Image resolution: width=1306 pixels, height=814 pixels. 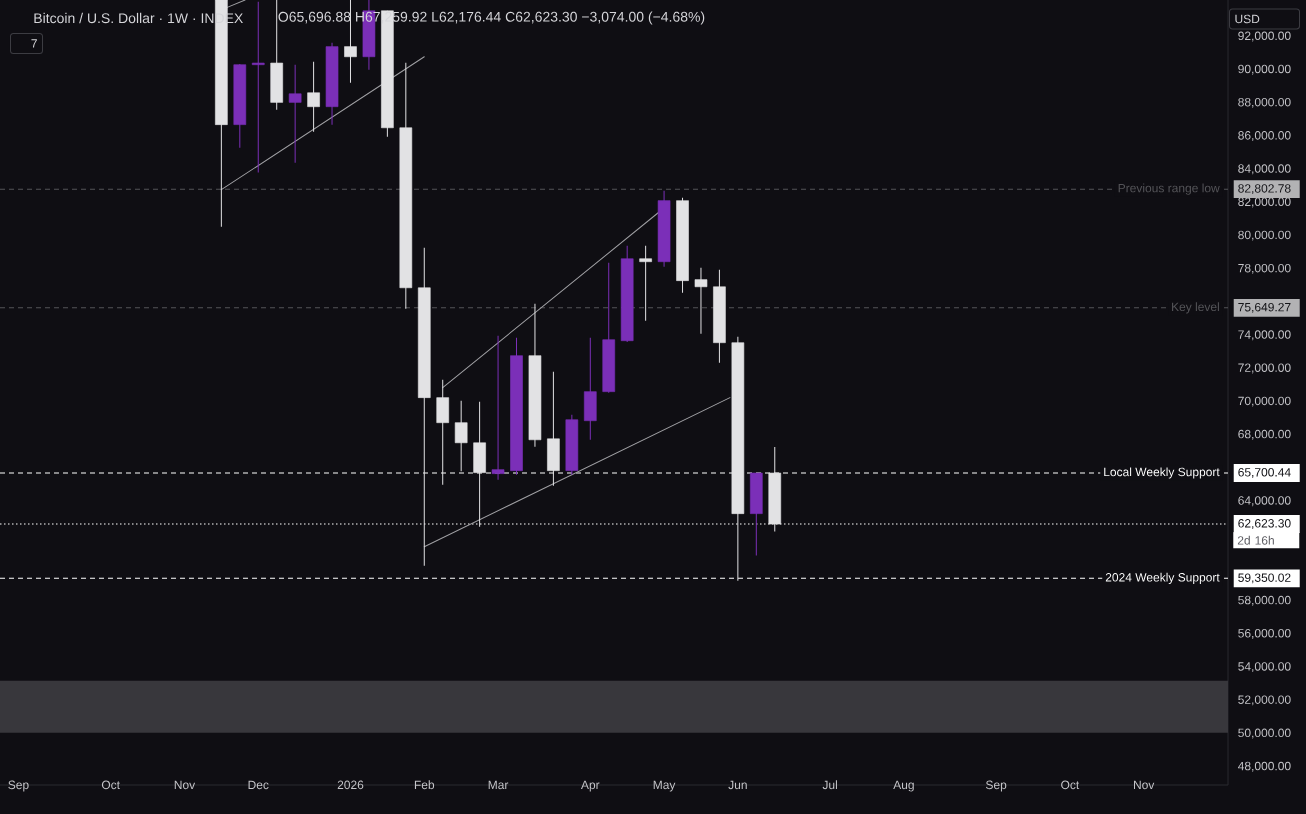 What do you see at coordinates (737, 785) in the screenshot?
I see `x-tick-label: Jun` at bounding box center [737, 785].